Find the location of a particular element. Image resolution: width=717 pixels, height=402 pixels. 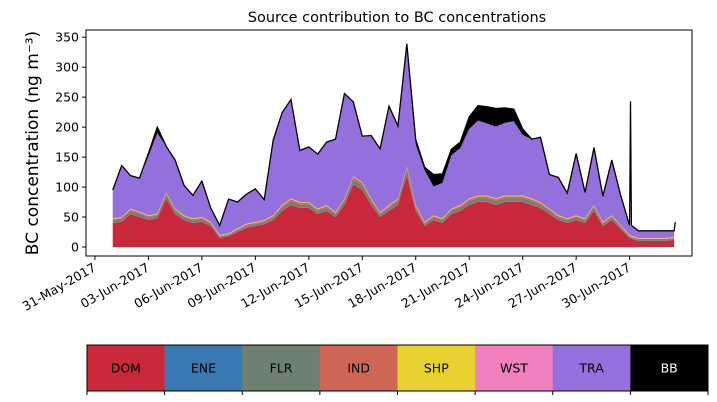

legend-label-dom: DOM is located at coordinates (126, 368).